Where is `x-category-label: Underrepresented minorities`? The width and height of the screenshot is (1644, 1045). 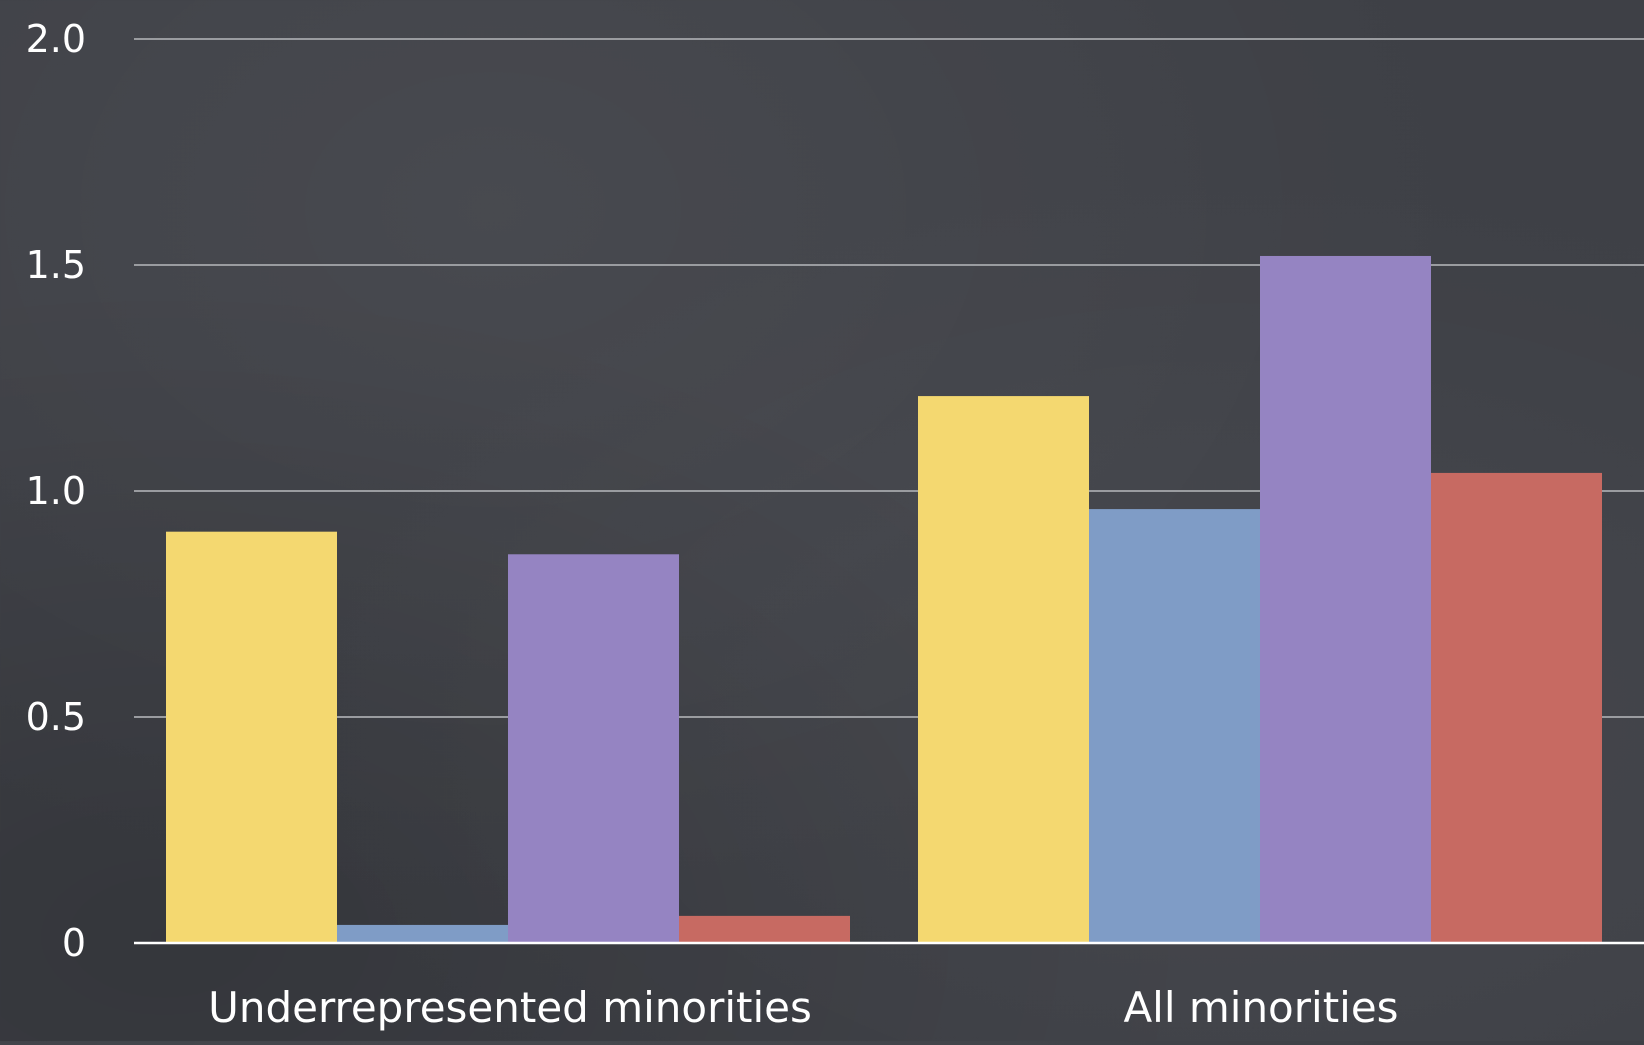 x-category-label: Underrepresented minorities is located at coordinates (510, 1007).